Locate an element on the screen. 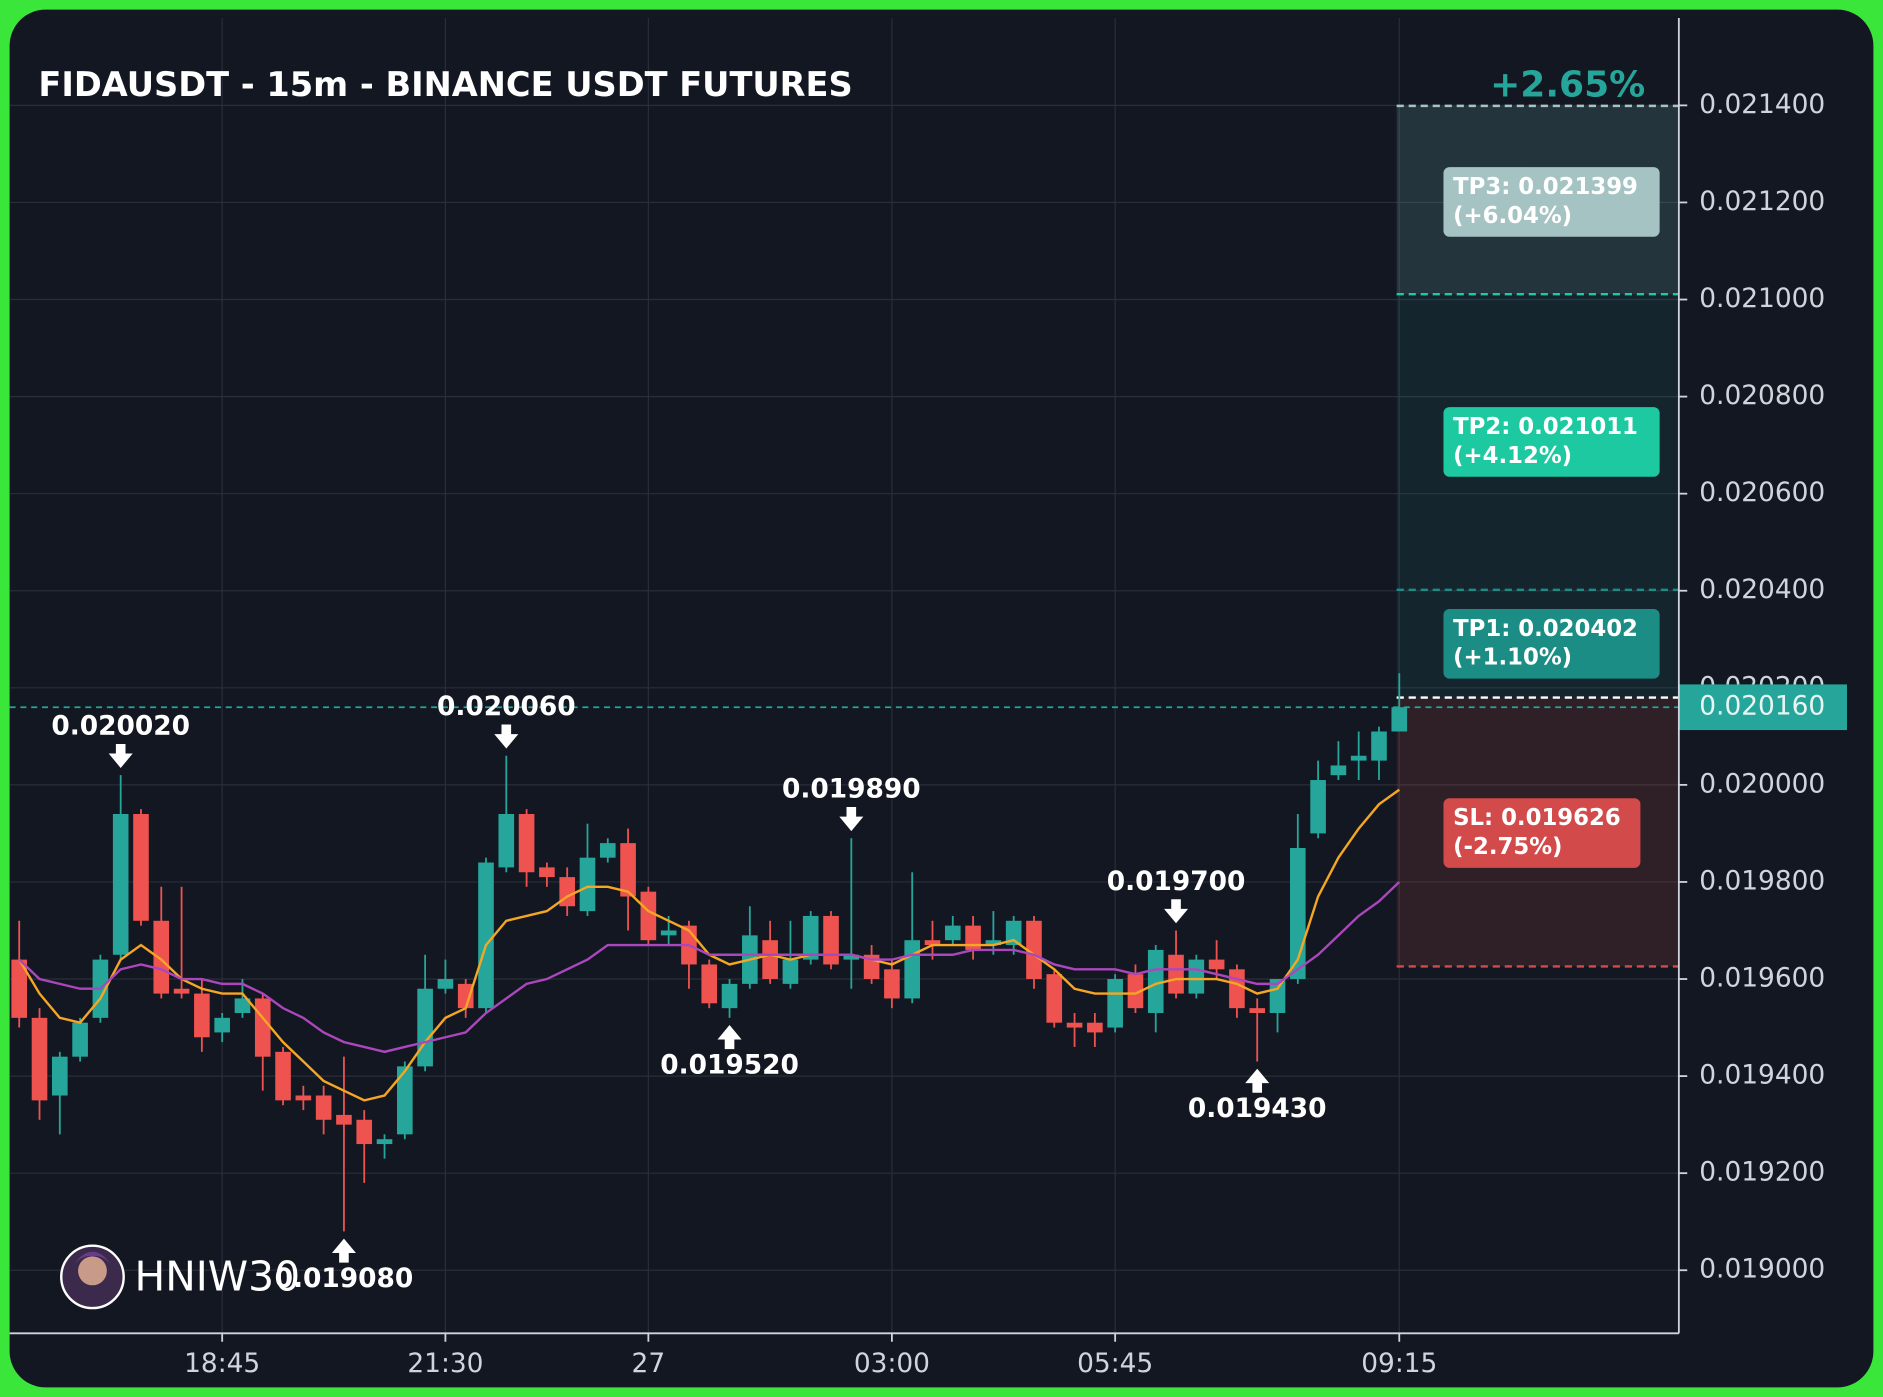 The height and width of the screenshot is (1397, 1883). y-tick-label: 0.019600 is located at coordinates (1762, 978).